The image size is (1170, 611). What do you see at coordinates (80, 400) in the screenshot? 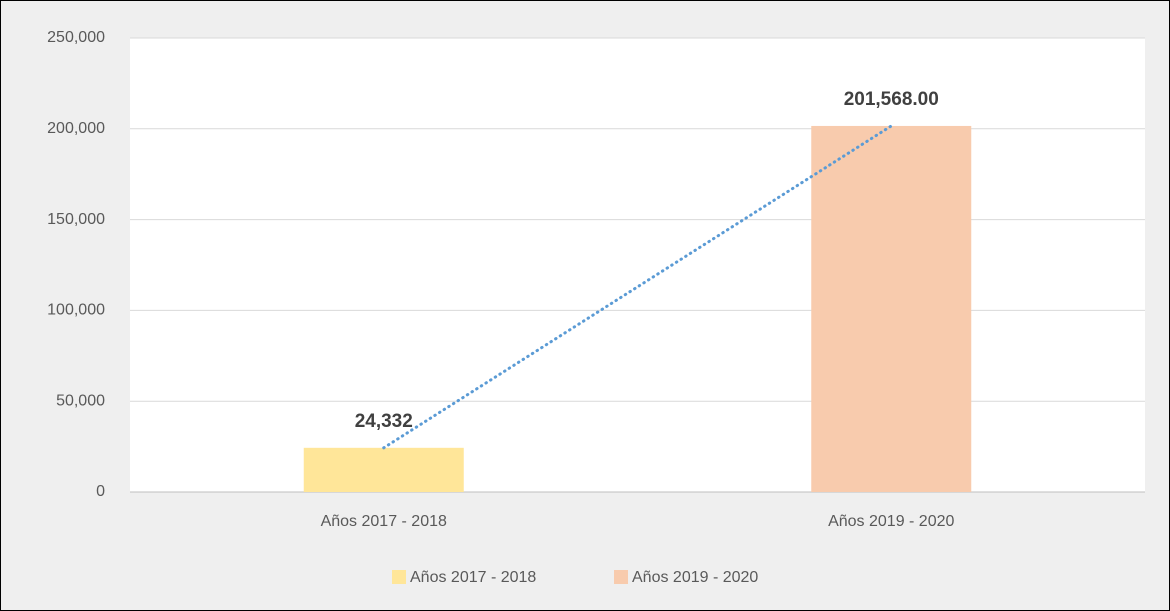
I see `y-tick-label: 50,000` at bounding box center [80, 400].